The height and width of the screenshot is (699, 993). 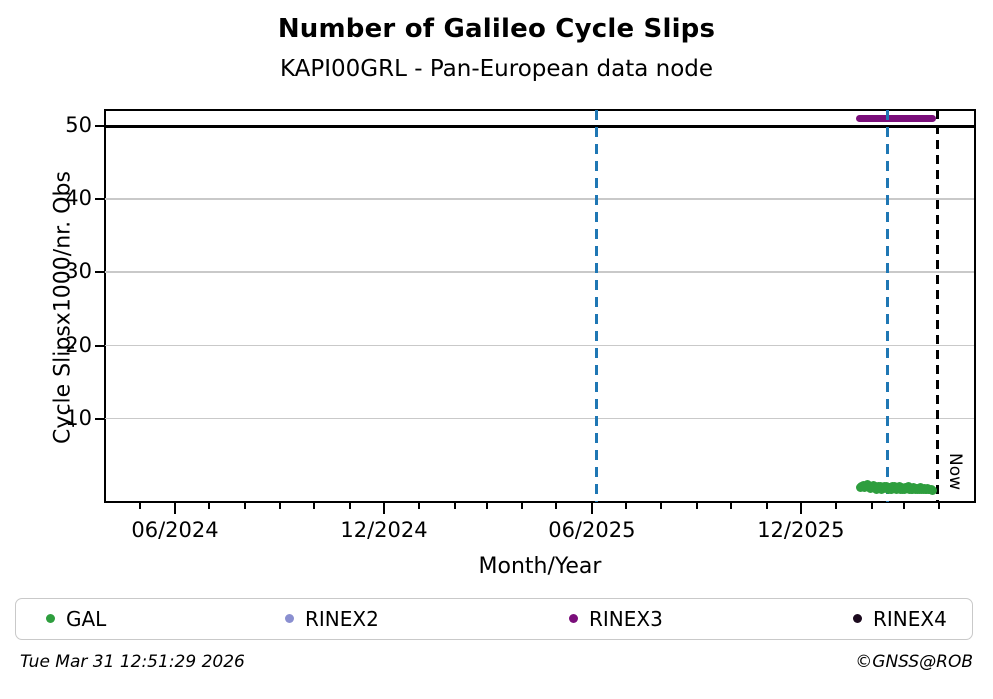 What do you see at coordinates (801, 530) in the screenshot?
I see `x-tick-label: 12/2025` at bounding box center [801, 530].